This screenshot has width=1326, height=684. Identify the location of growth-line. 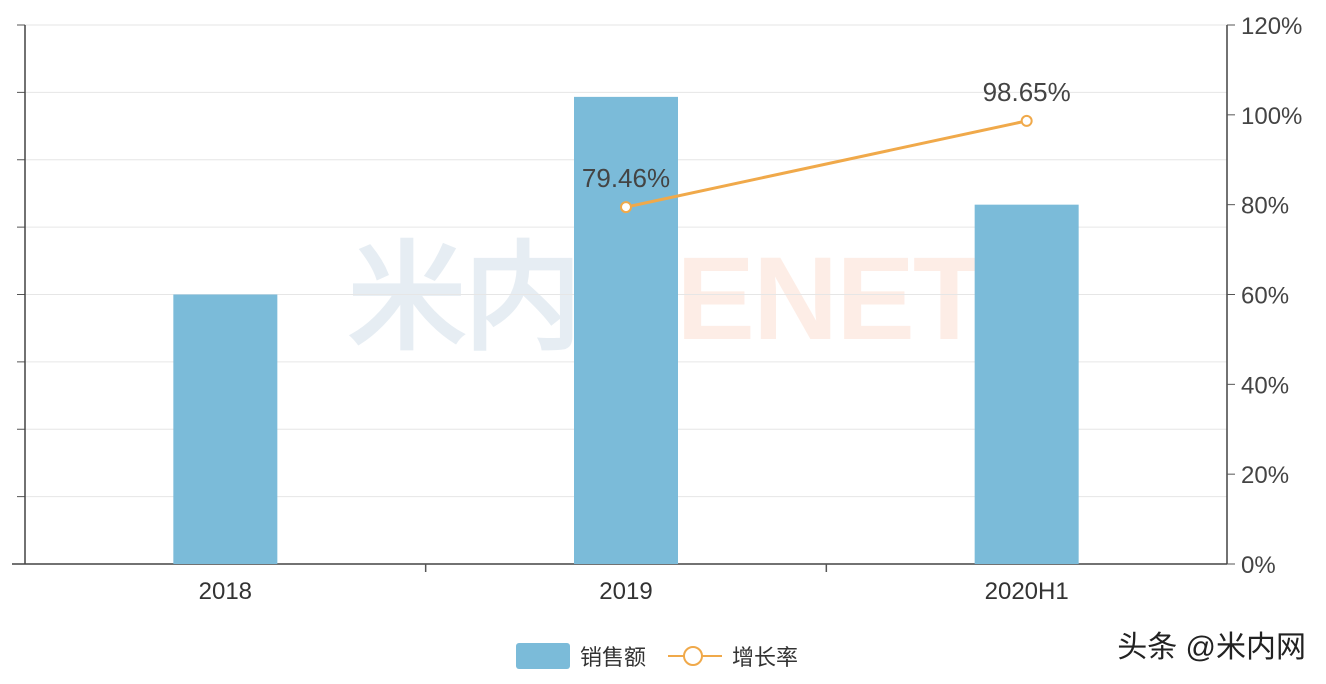
(826, 164).